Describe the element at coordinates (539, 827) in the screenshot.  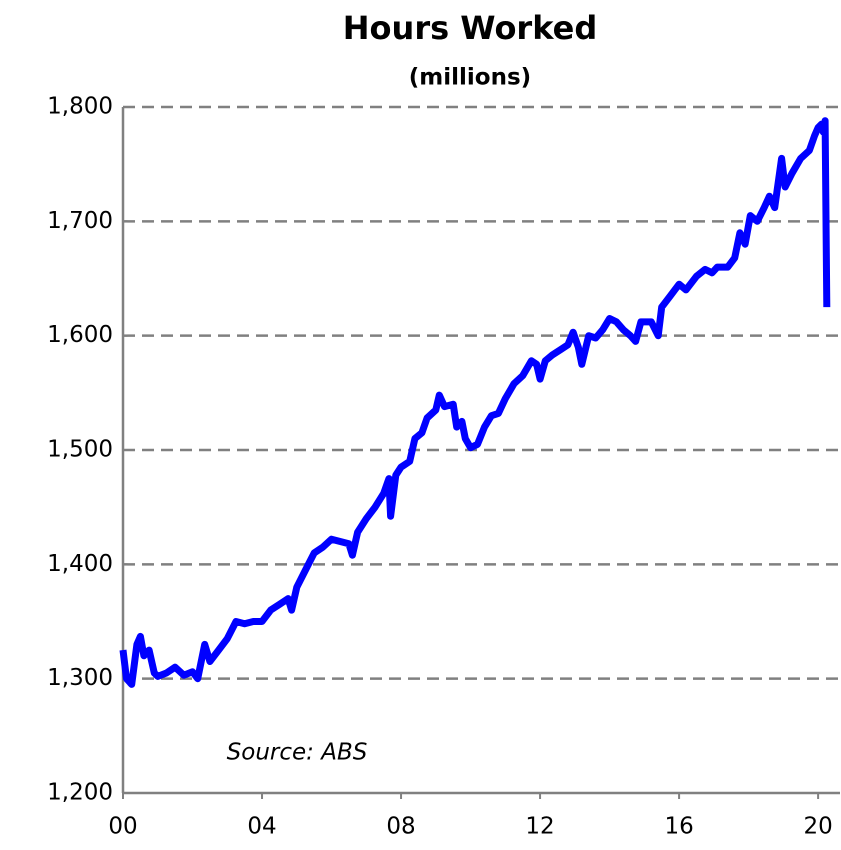
I see `x-tick-label: 12` at that location.